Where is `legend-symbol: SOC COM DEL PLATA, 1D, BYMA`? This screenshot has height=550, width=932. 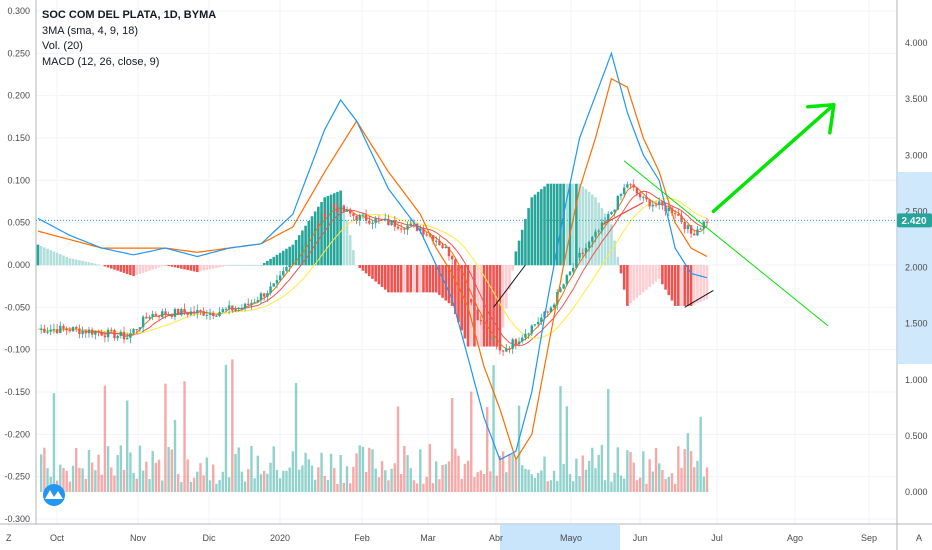 legend-symbol: SOC COM DEL PLATA, 1D, BYMA is located at coordinates (129, 15).